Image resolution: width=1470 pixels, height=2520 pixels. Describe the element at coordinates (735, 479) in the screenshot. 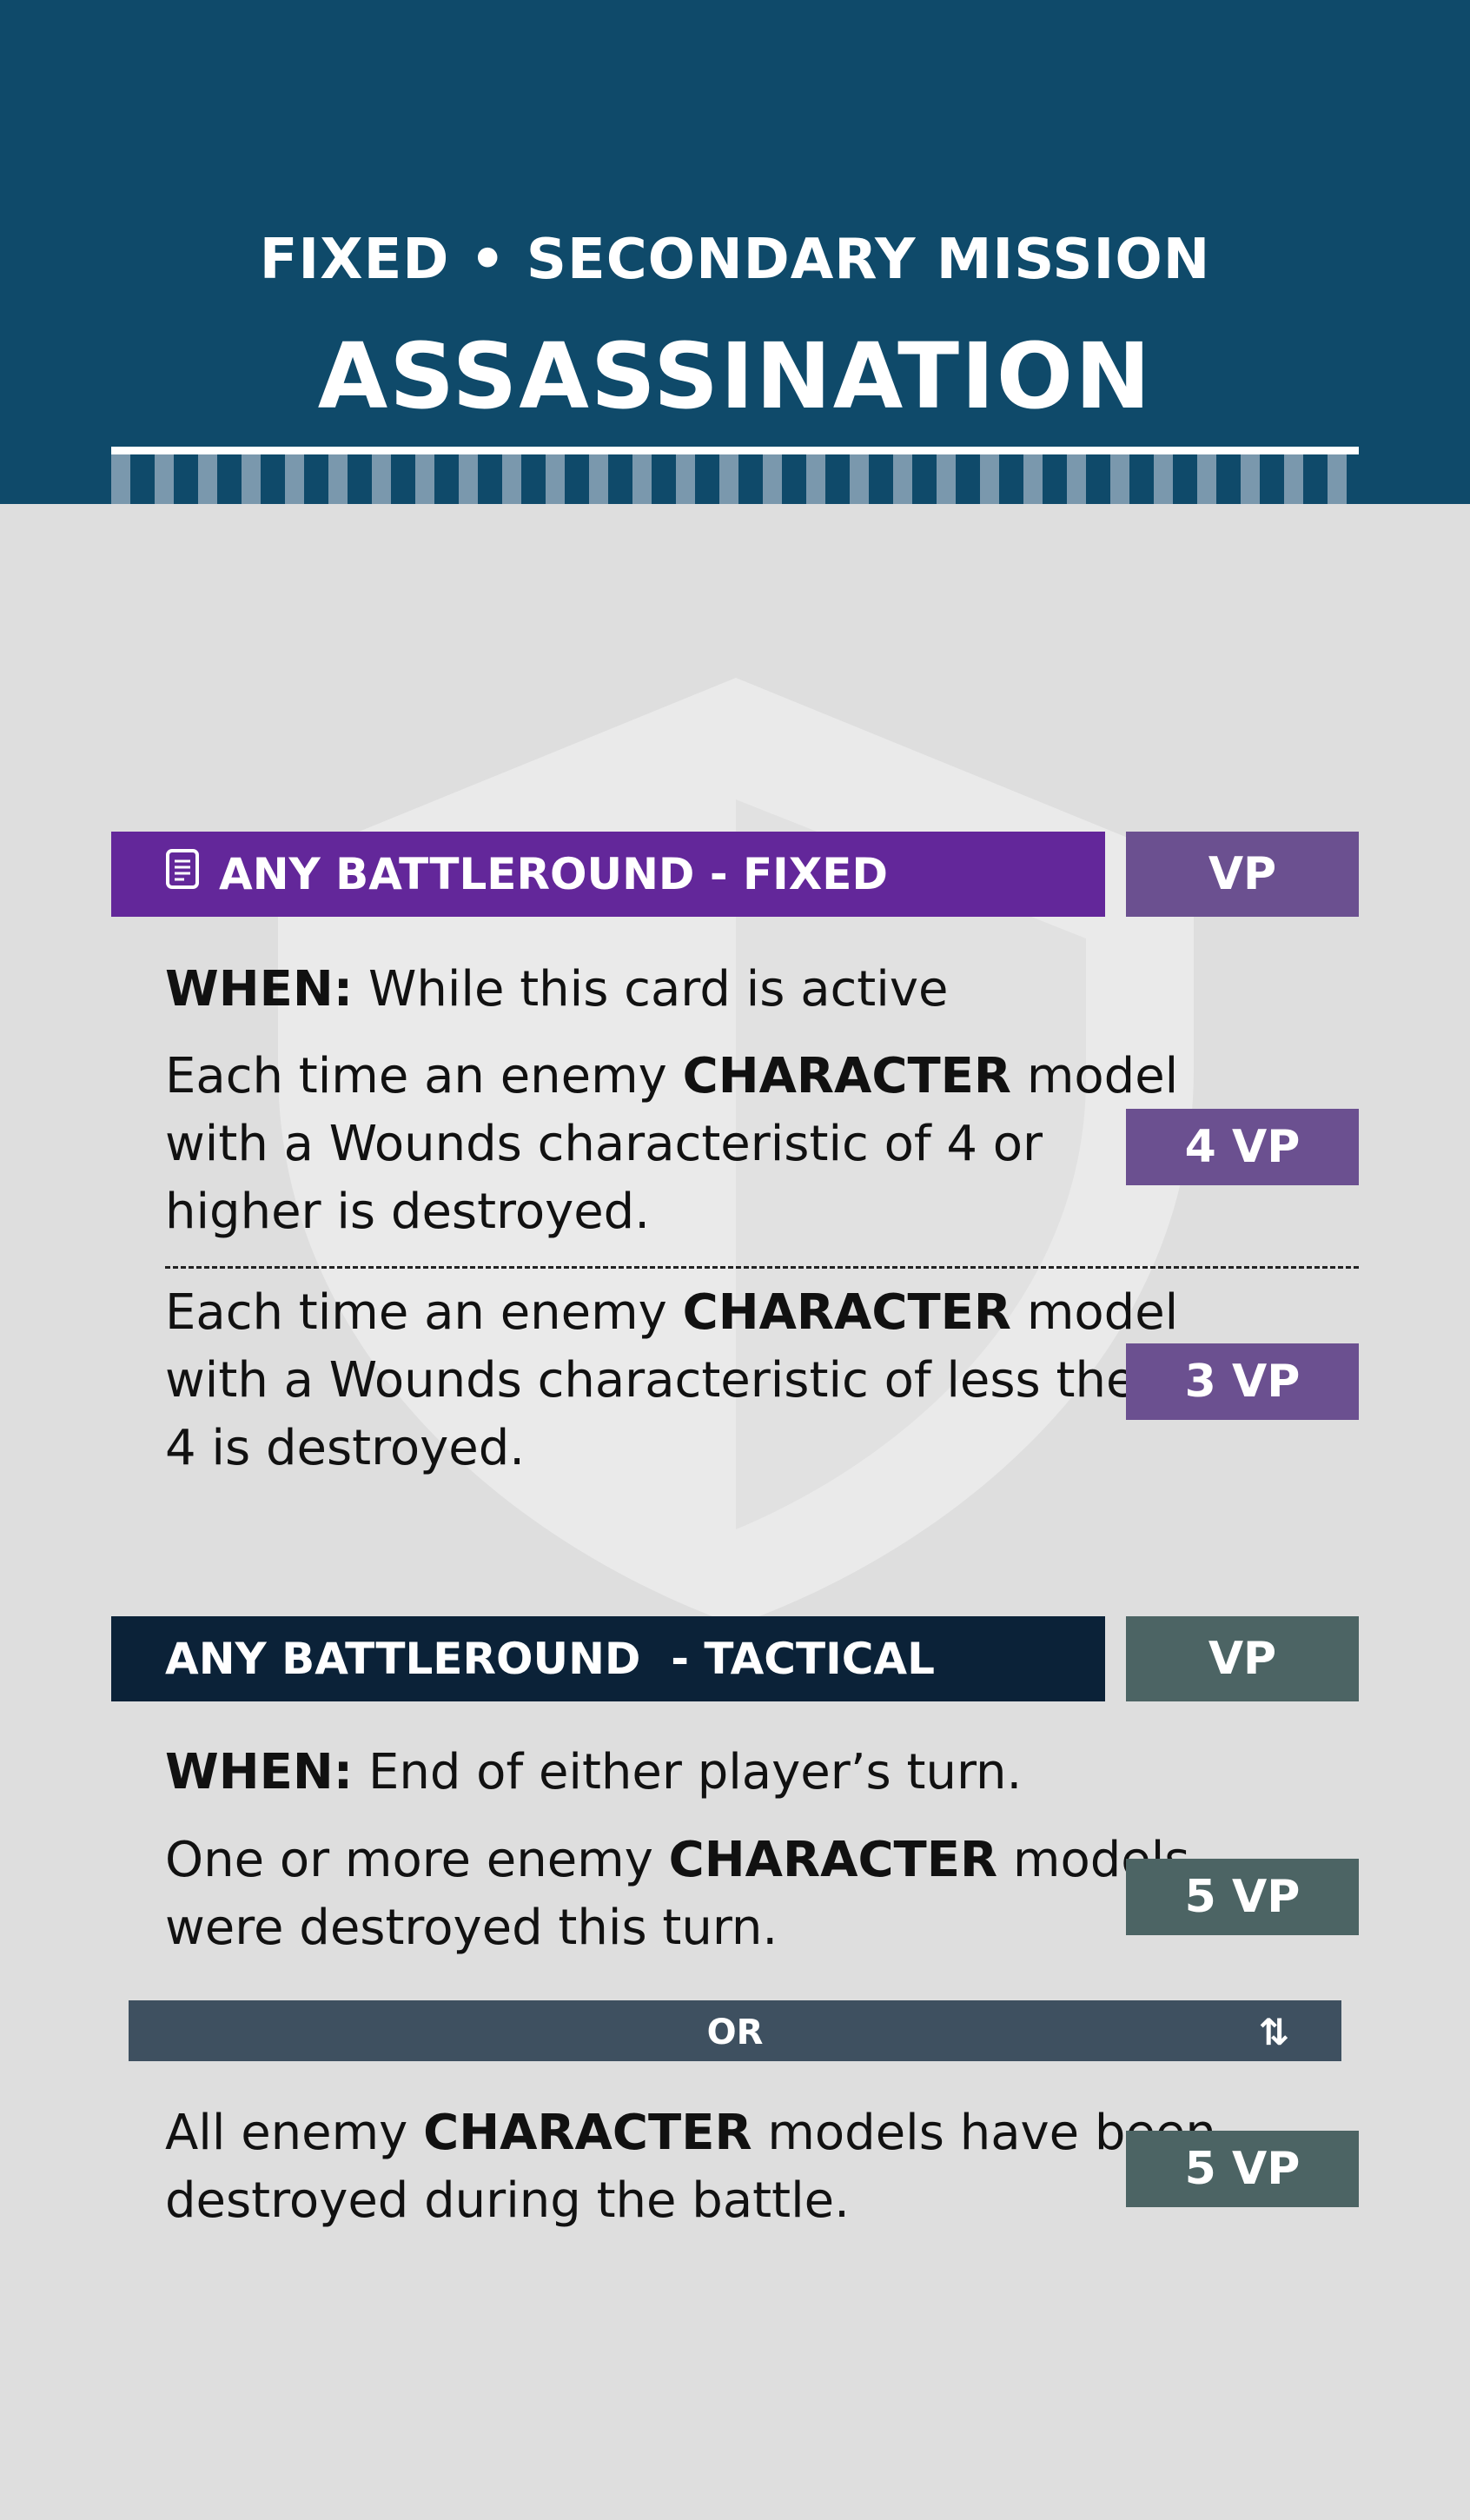

I see `header-stripes` at that location.